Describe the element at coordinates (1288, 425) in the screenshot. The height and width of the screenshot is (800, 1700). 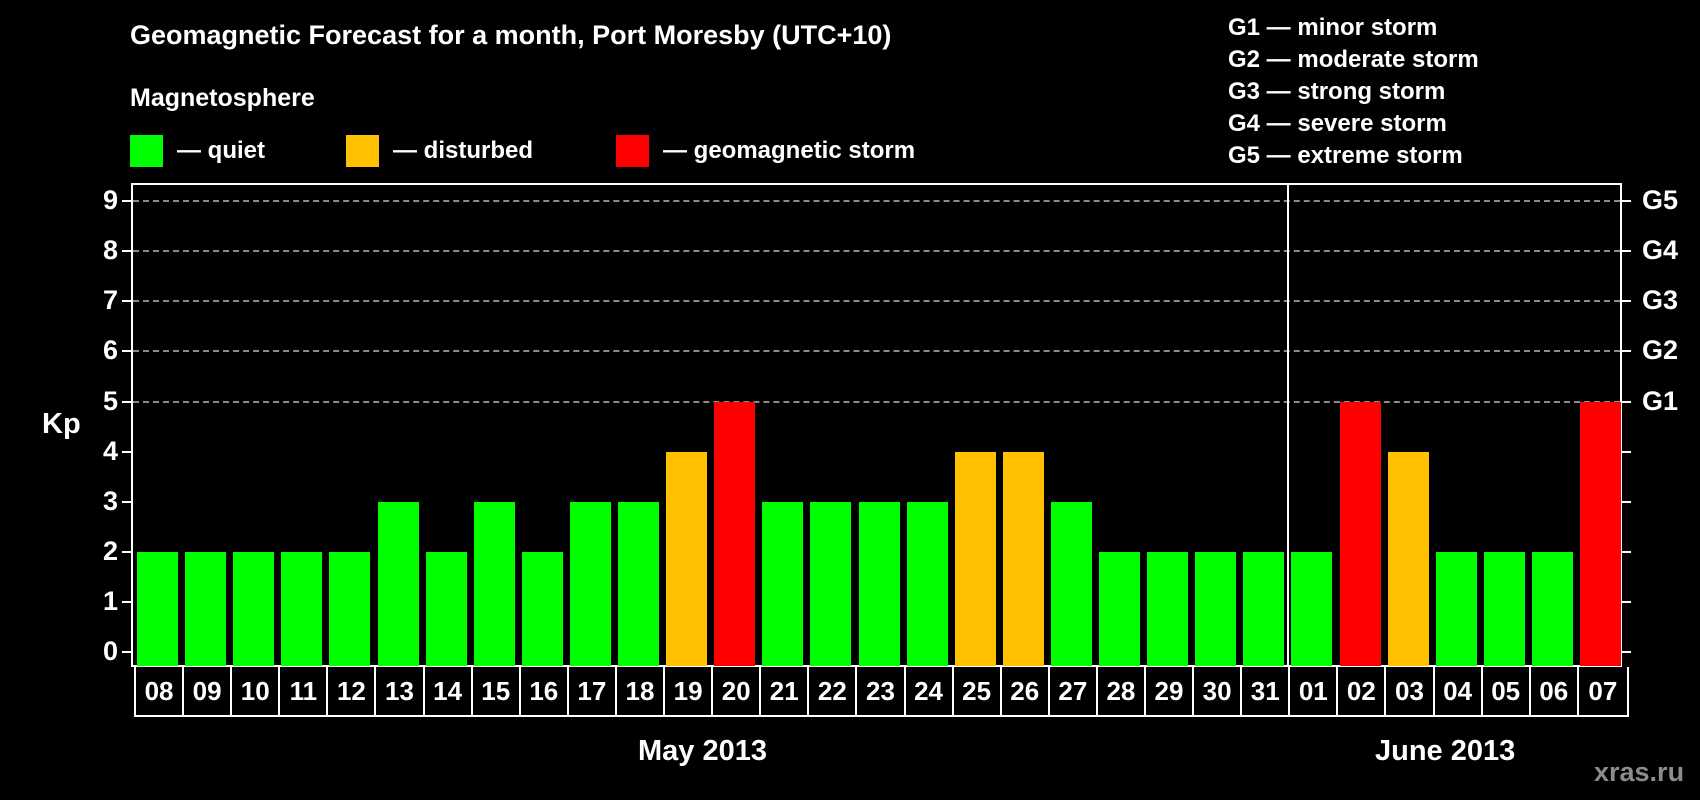
I see `month-divider` at that location.